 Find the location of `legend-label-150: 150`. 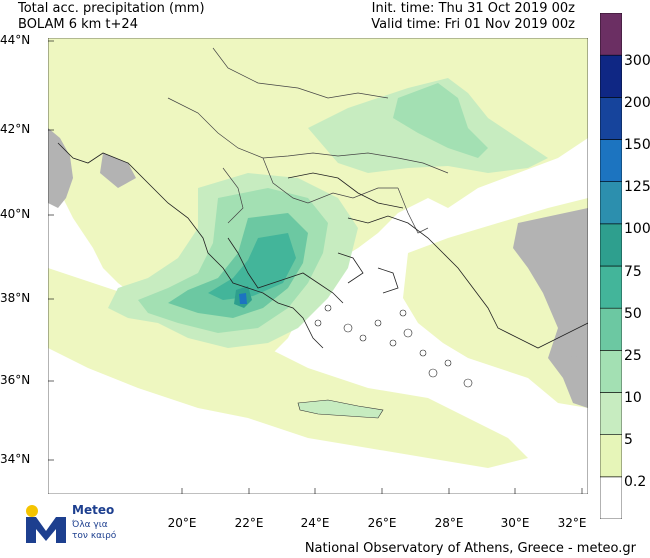

legend-label-150: 150 is located at coordinates (637, 145).